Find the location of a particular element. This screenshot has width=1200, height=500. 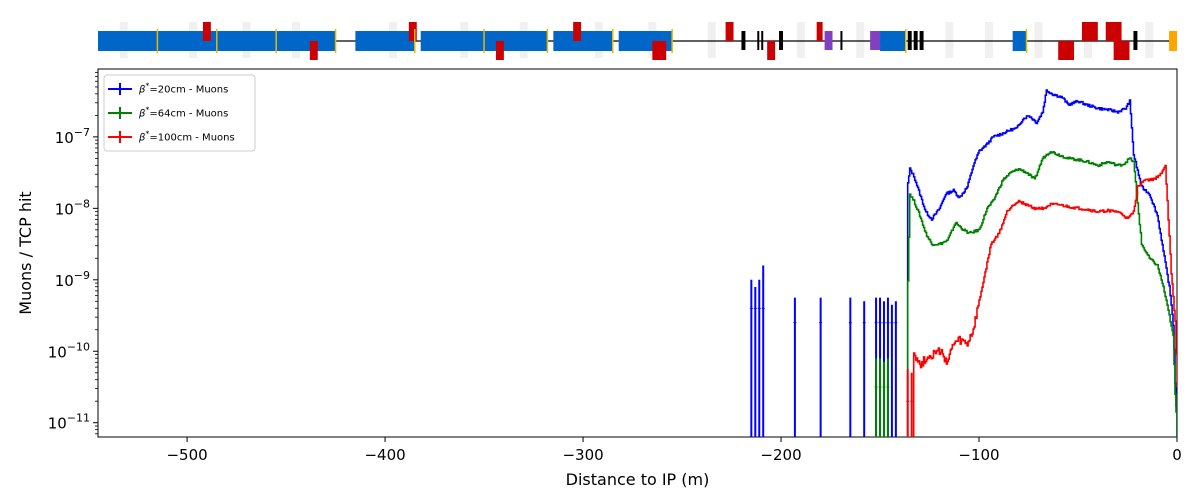

y-tick-label: 10⁻¹¹ is located at coordinates (69, 422).